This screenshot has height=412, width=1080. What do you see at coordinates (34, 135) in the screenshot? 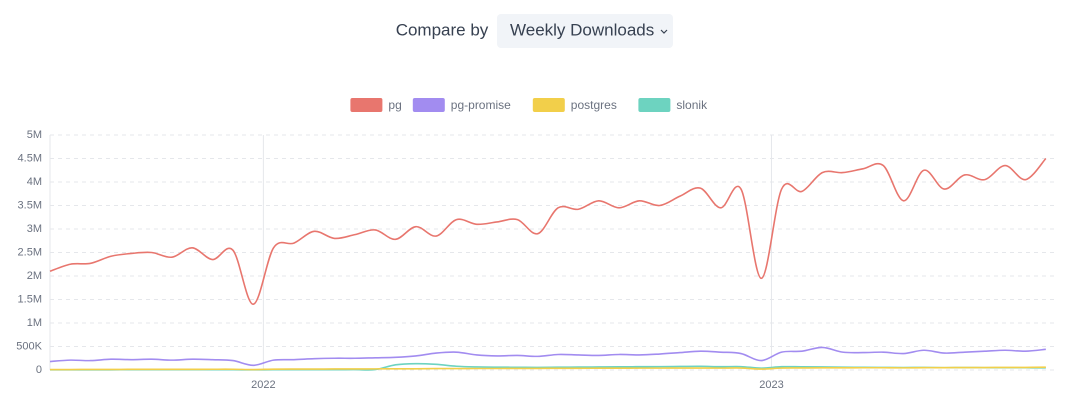
I see `y-tick-label: 5M` at bounding box center [34, 135].